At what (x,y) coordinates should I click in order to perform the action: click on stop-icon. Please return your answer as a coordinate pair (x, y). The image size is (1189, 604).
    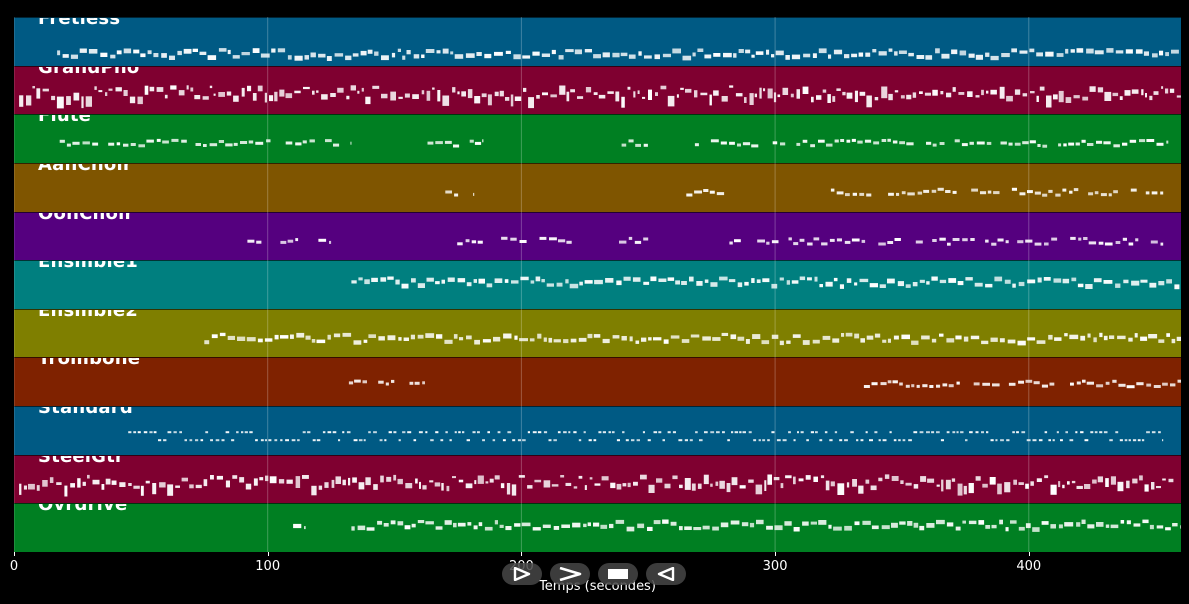
    Looking at the image, I should click on (618, 574).